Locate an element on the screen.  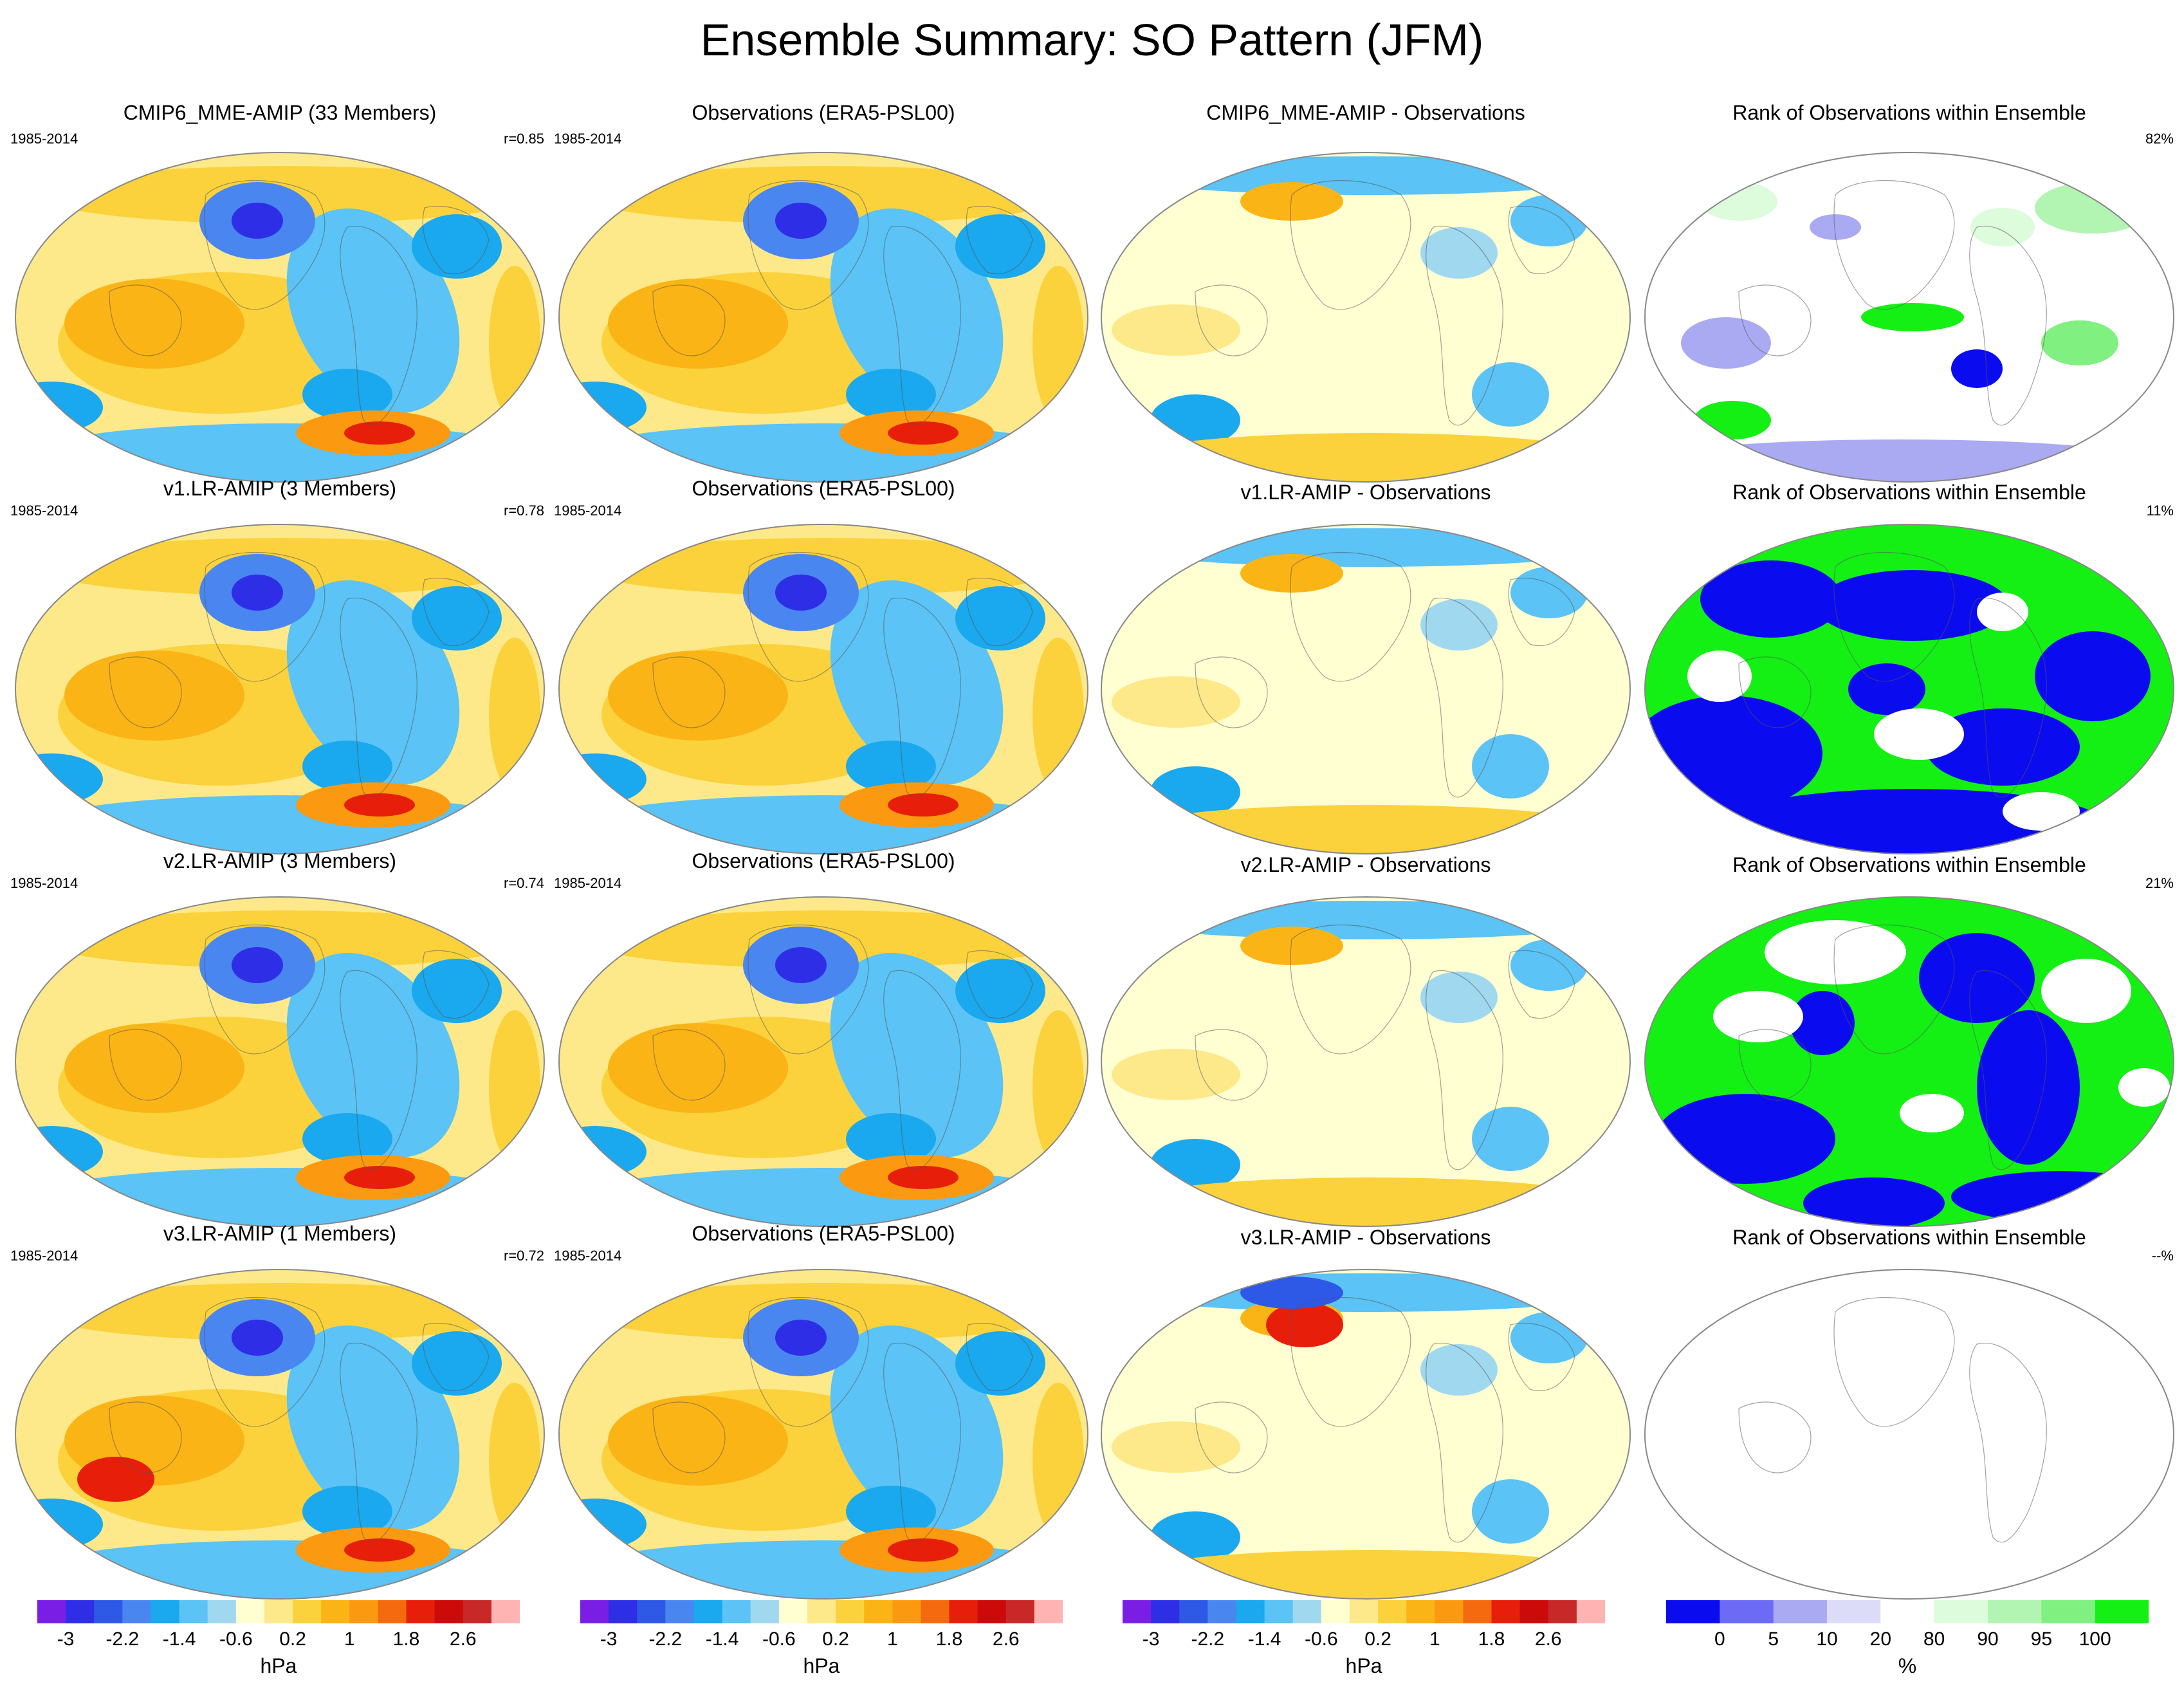
model-panel-title: v2.LR-AMIP (3 Members) is located at coordinates (280, 861).